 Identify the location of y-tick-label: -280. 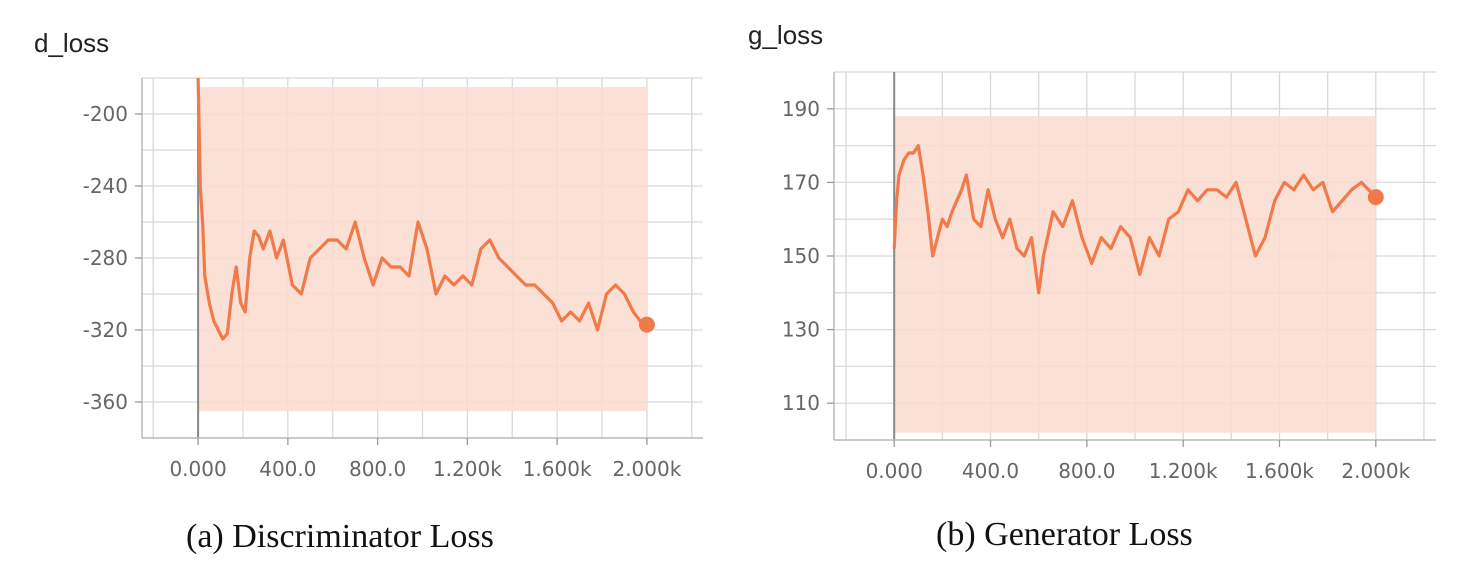
(105, 258).